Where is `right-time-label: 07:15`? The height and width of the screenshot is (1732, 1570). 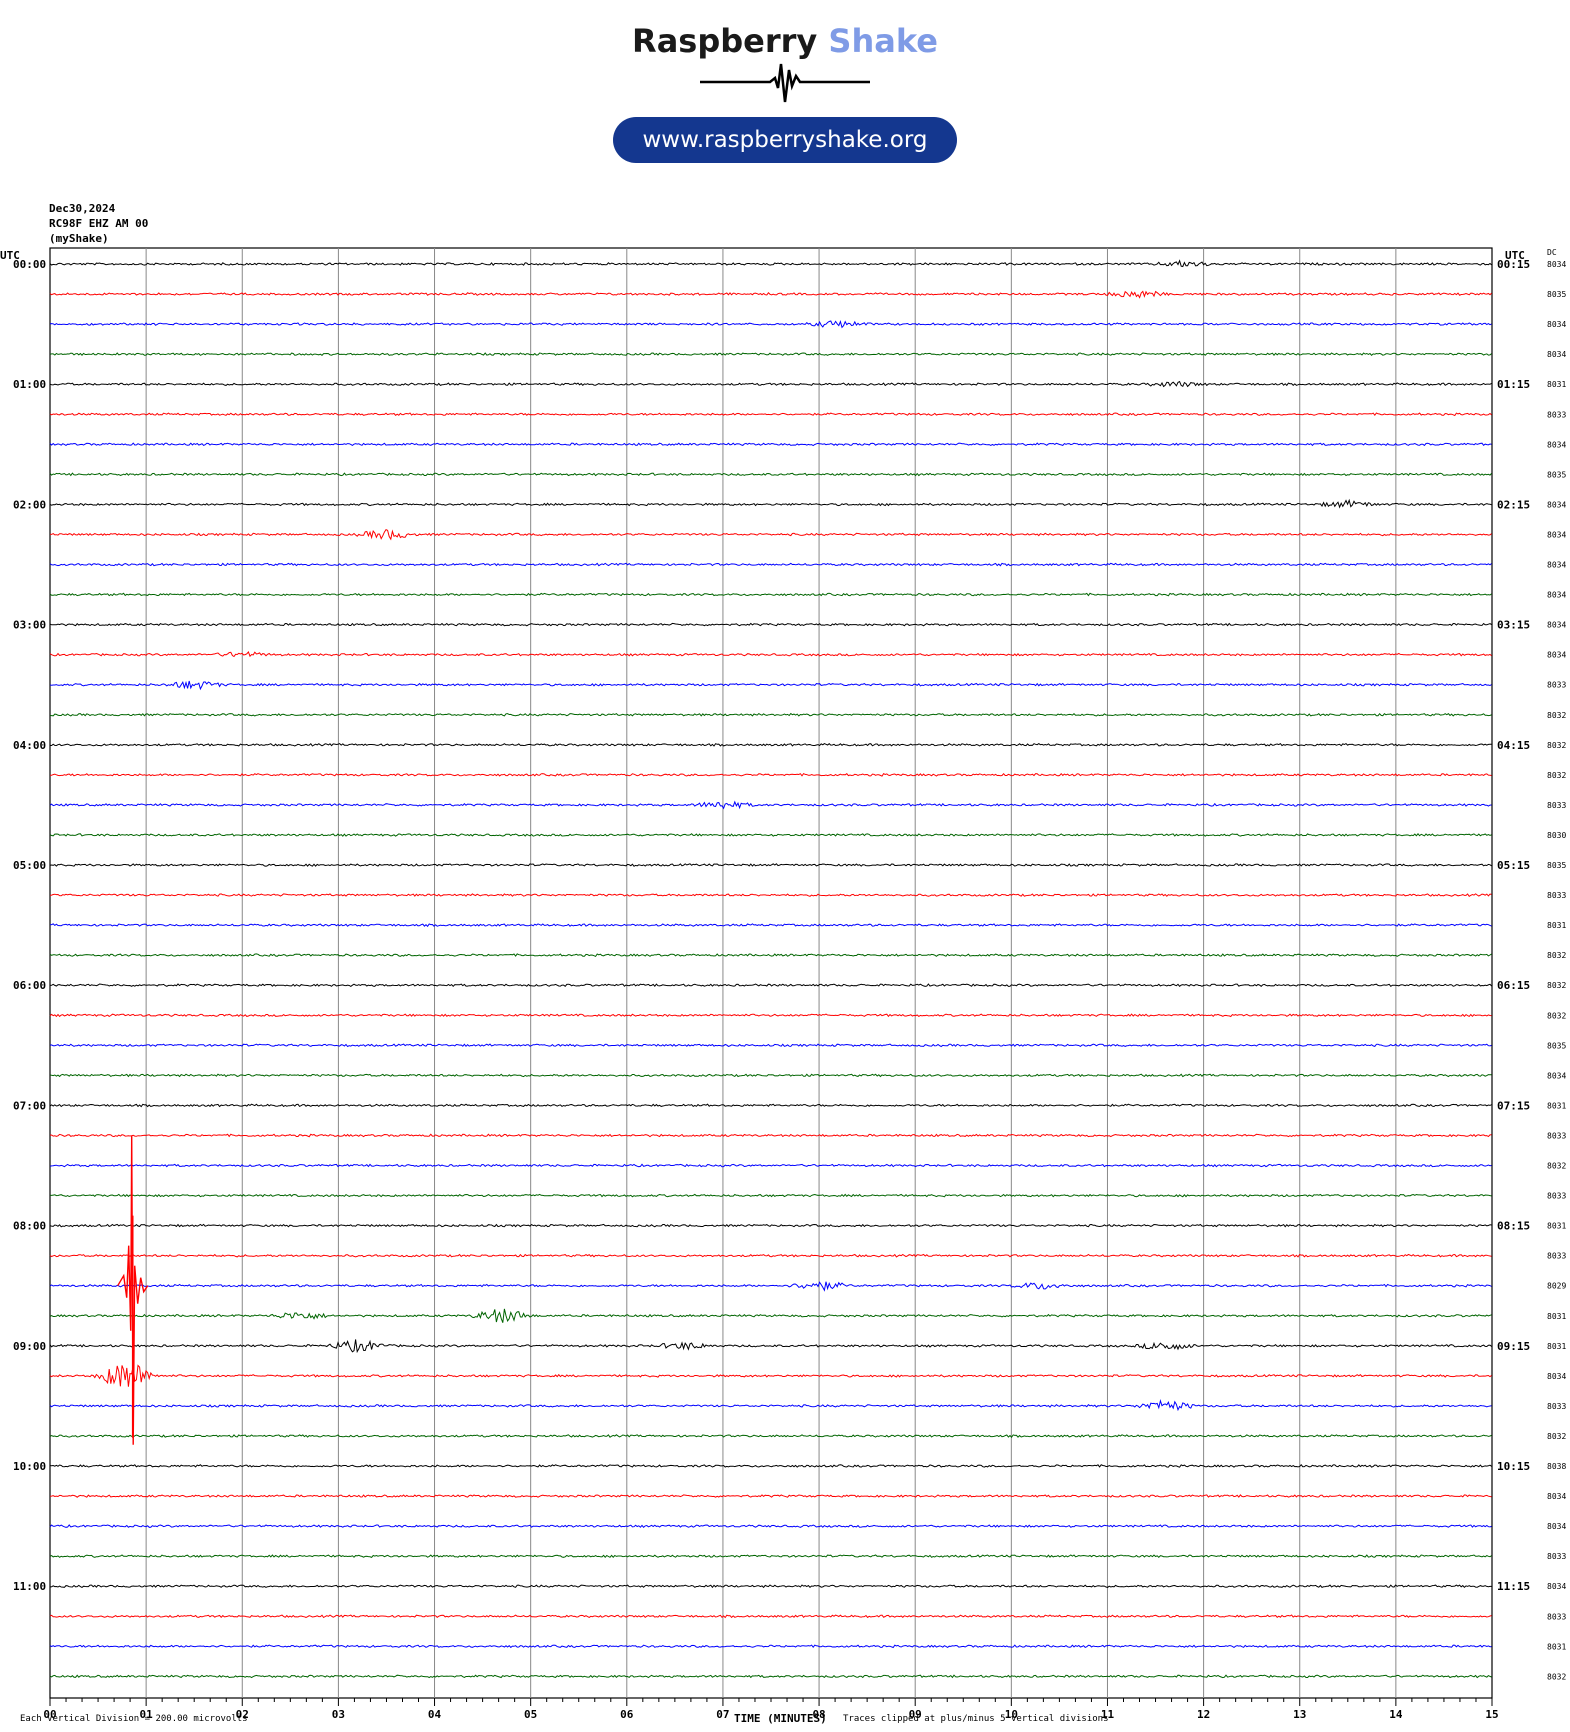 right-time-label: 07:15 is located at coordinates (1513, 1105).